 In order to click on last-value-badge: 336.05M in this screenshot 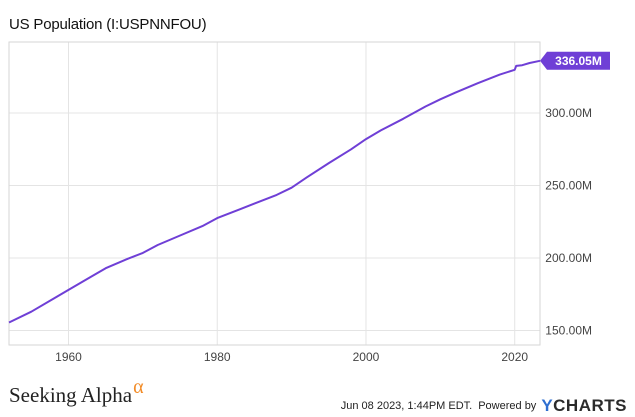, I will do `click(575, 60)`.